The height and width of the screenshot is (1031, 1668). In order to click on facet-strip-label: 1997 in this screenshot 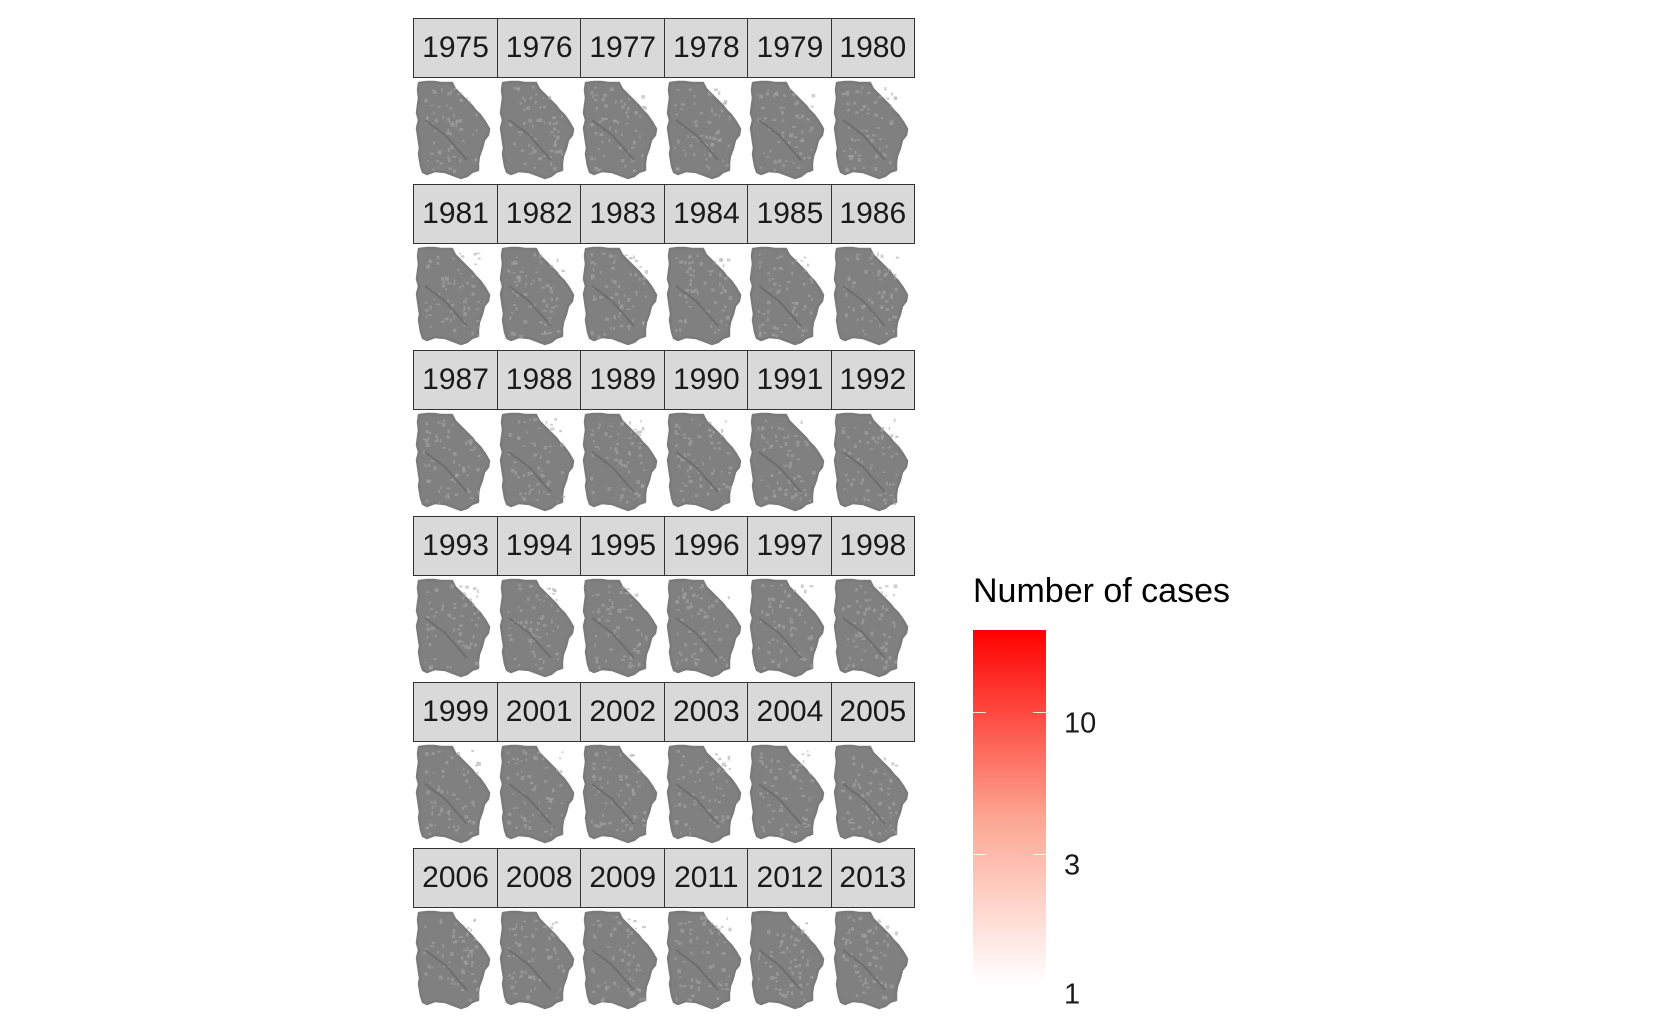, I will do `click(790, 546)`.